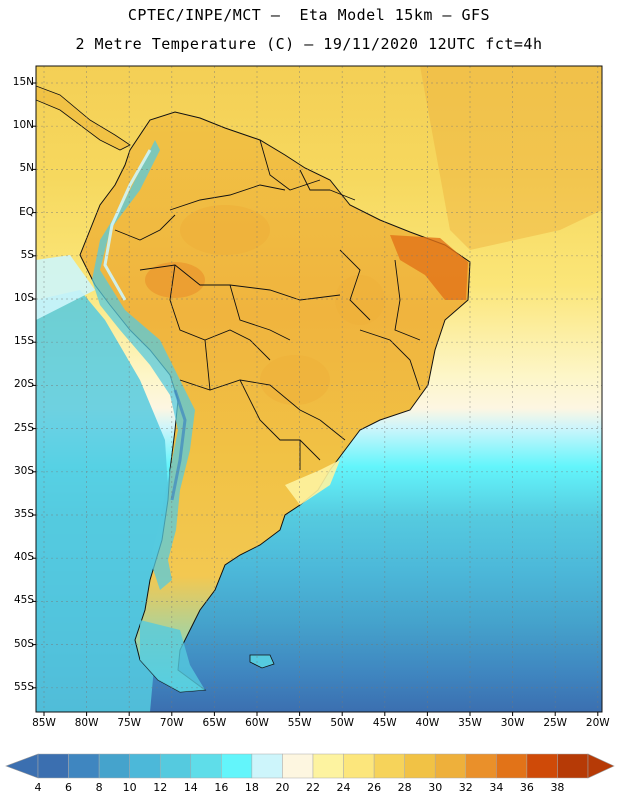 The height and width of the screenshot is (800, 618). I want to click on lat-label: EQ, so click(26, 211).